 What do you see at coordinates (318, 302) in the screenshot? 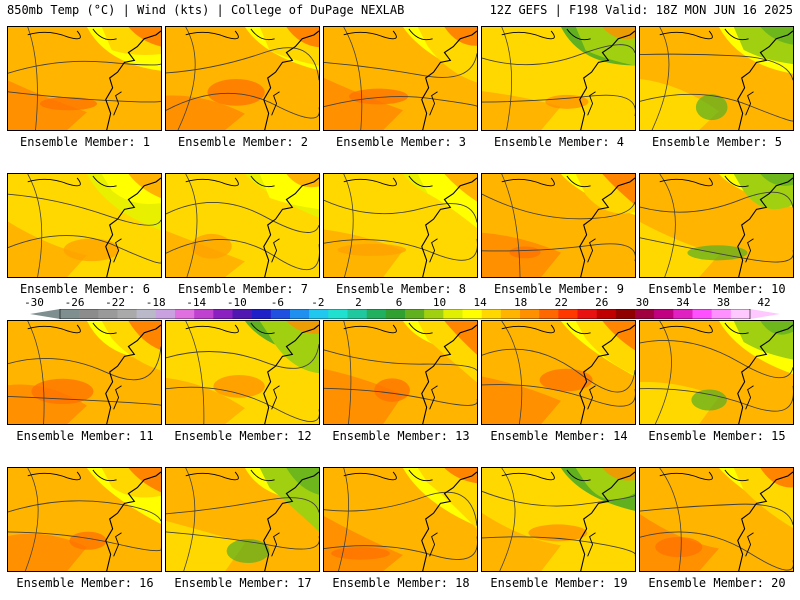
I see `colorbar-tick-label: -2` at bounding box center [318, 302].